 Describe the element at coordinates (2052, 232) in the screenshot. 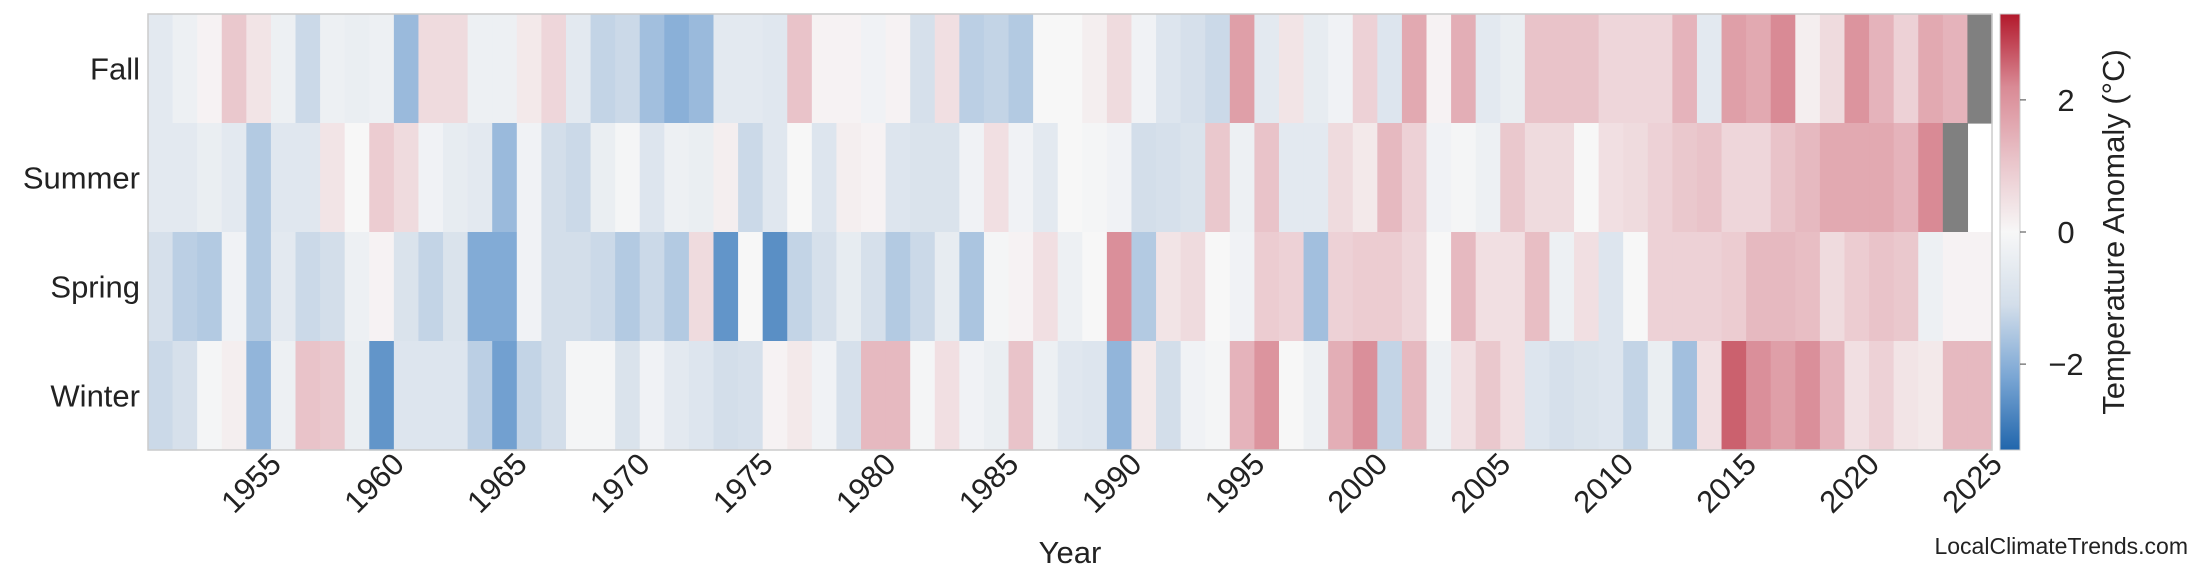

I see `colorbar-ticks: 2 0 −2` at that location.